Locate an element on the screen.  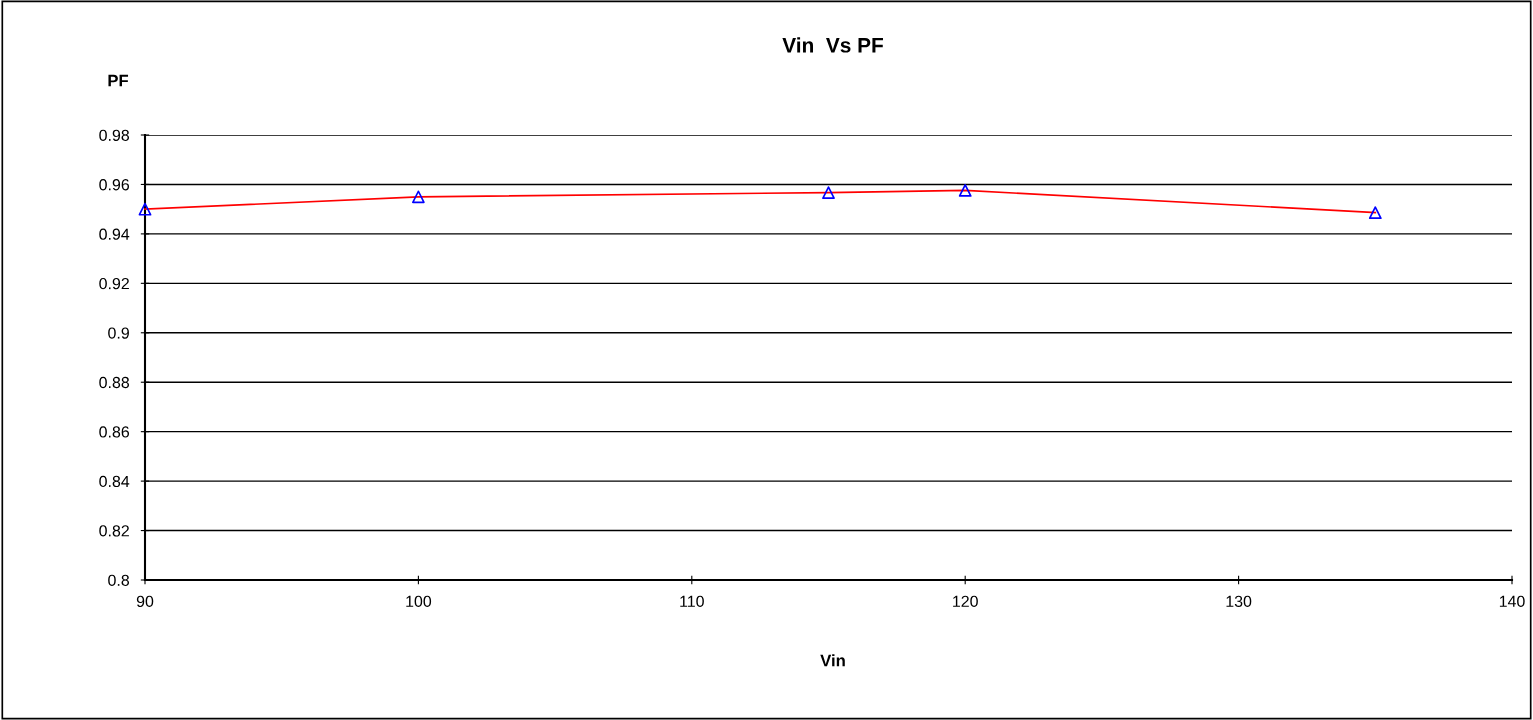
x-tick-label: 130 is located at coordinates (1239, 601).